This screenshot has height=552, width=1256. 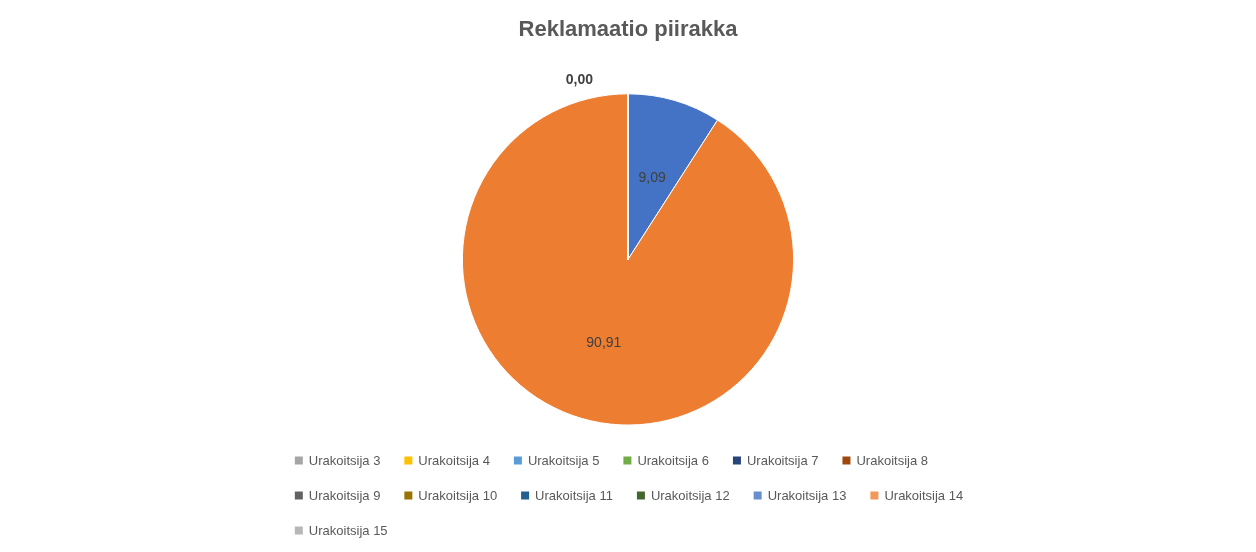 What do you see at coordinates (652, 177) in the screenshot?
I see `data-label: 9,09` at bounding box center [652, 177].